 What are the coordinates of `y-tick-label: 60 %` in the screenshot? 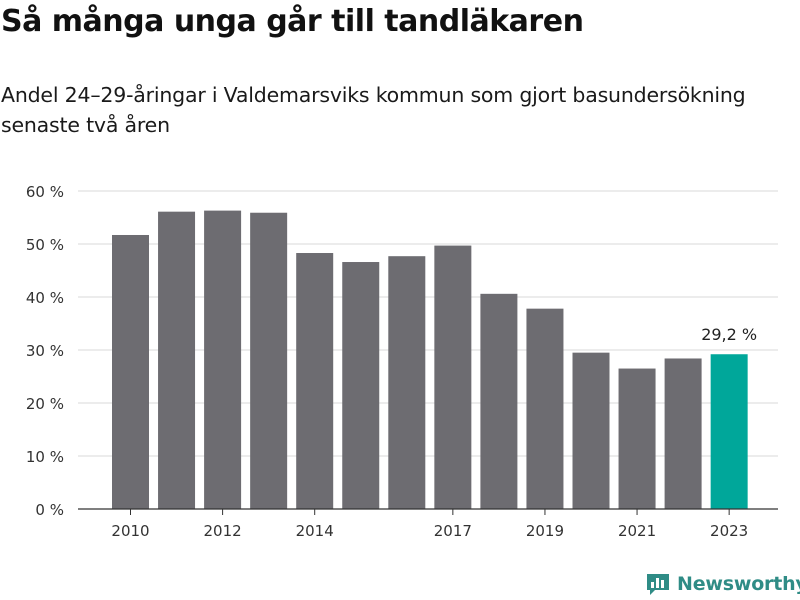 It's located at (45, 192).